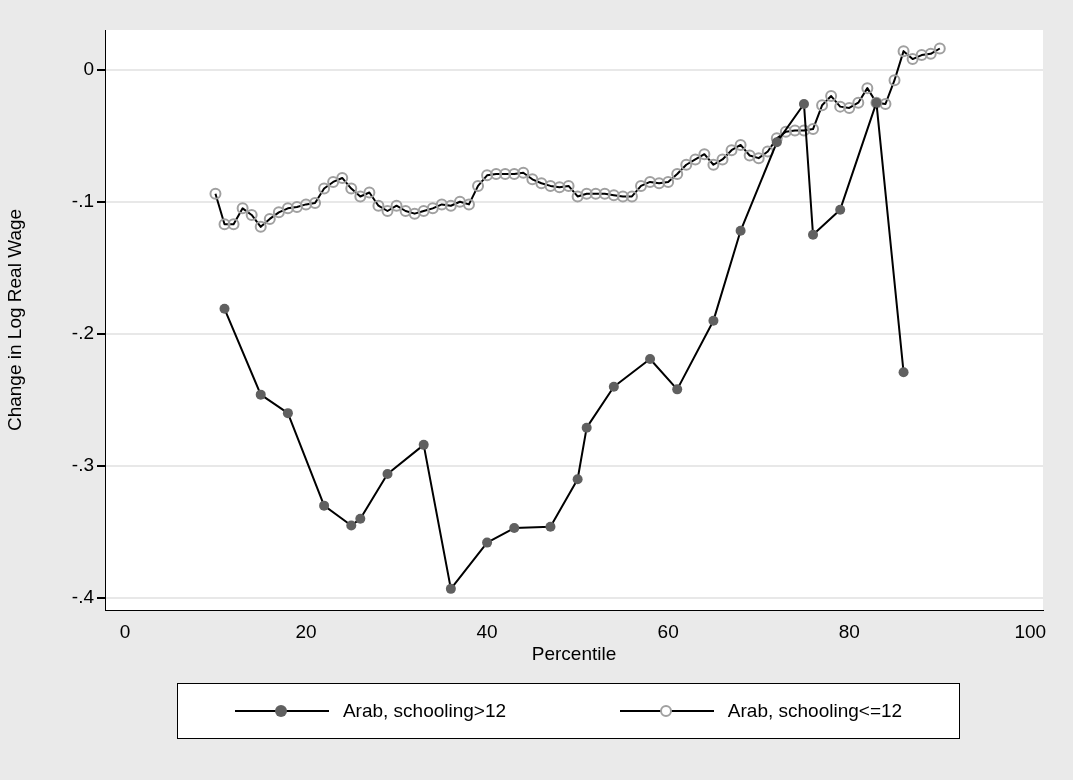  What do you see at coordinates (306, 631) in the screenshot?
I see `x-tick-label: 20` at bounding box center [306, 631].